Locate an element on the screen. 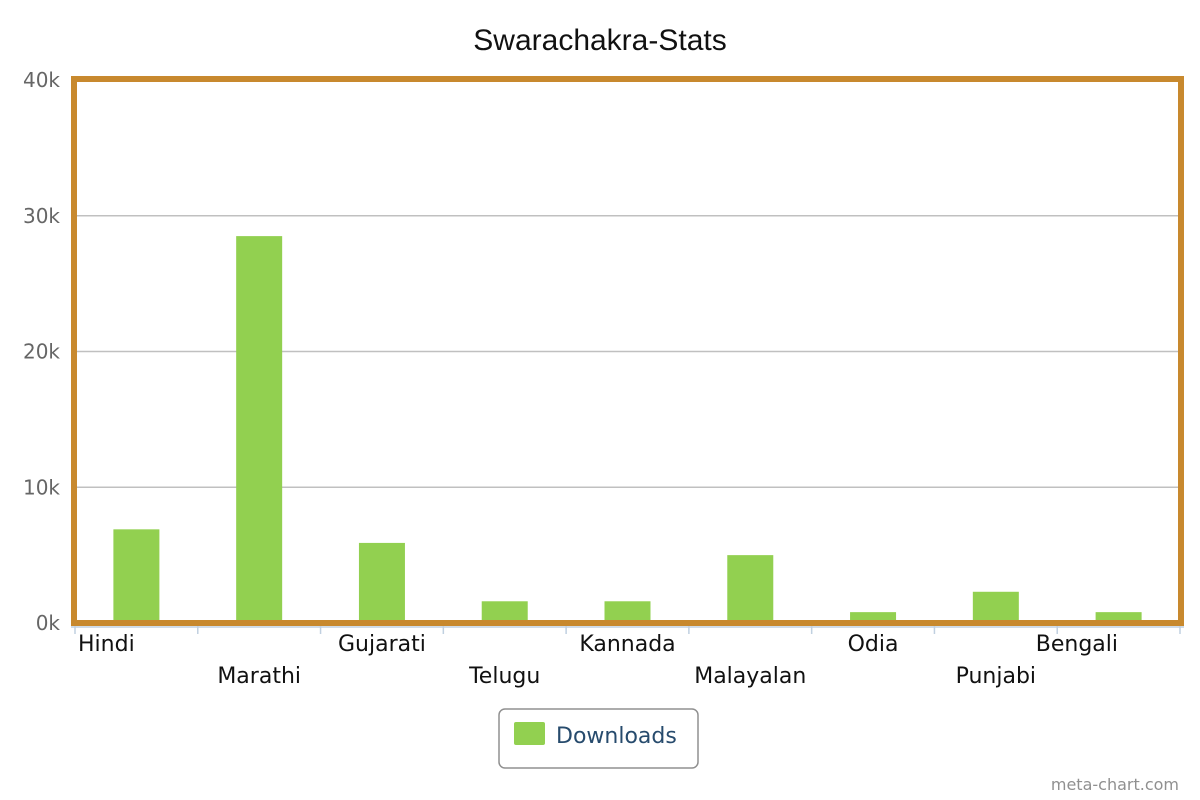 This screenshot has width=1200, height=800. credit-text: meta-chart.com is located at coordinates (1115, 784).